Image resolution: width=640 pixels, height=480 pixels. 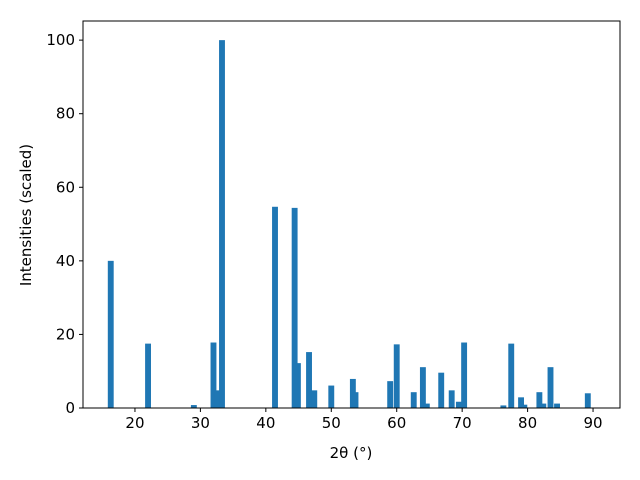 What do you see at coordinates (200, 423) in the screenshot?
I see `x-tick-label: 30` at bounding box center [200, 423].